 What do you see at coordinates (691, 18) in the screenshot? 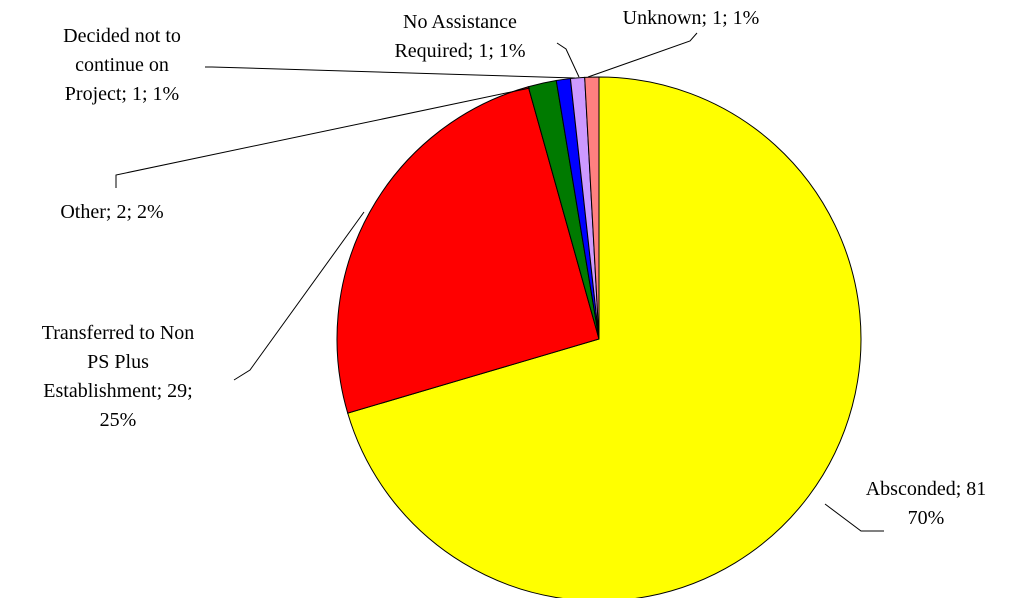
I see `data-label-unknown: Unknown; 1; 1%` at bounding box center [691, 18].